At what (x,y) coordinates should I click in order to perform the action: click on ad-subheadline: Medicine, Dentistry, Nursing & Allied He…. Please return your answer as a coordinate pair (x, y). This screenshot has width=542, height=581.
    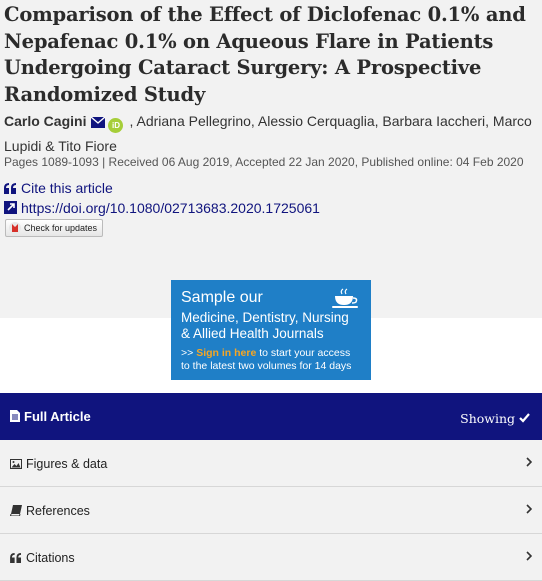
    Looking at the image, I should click on (265, 325).